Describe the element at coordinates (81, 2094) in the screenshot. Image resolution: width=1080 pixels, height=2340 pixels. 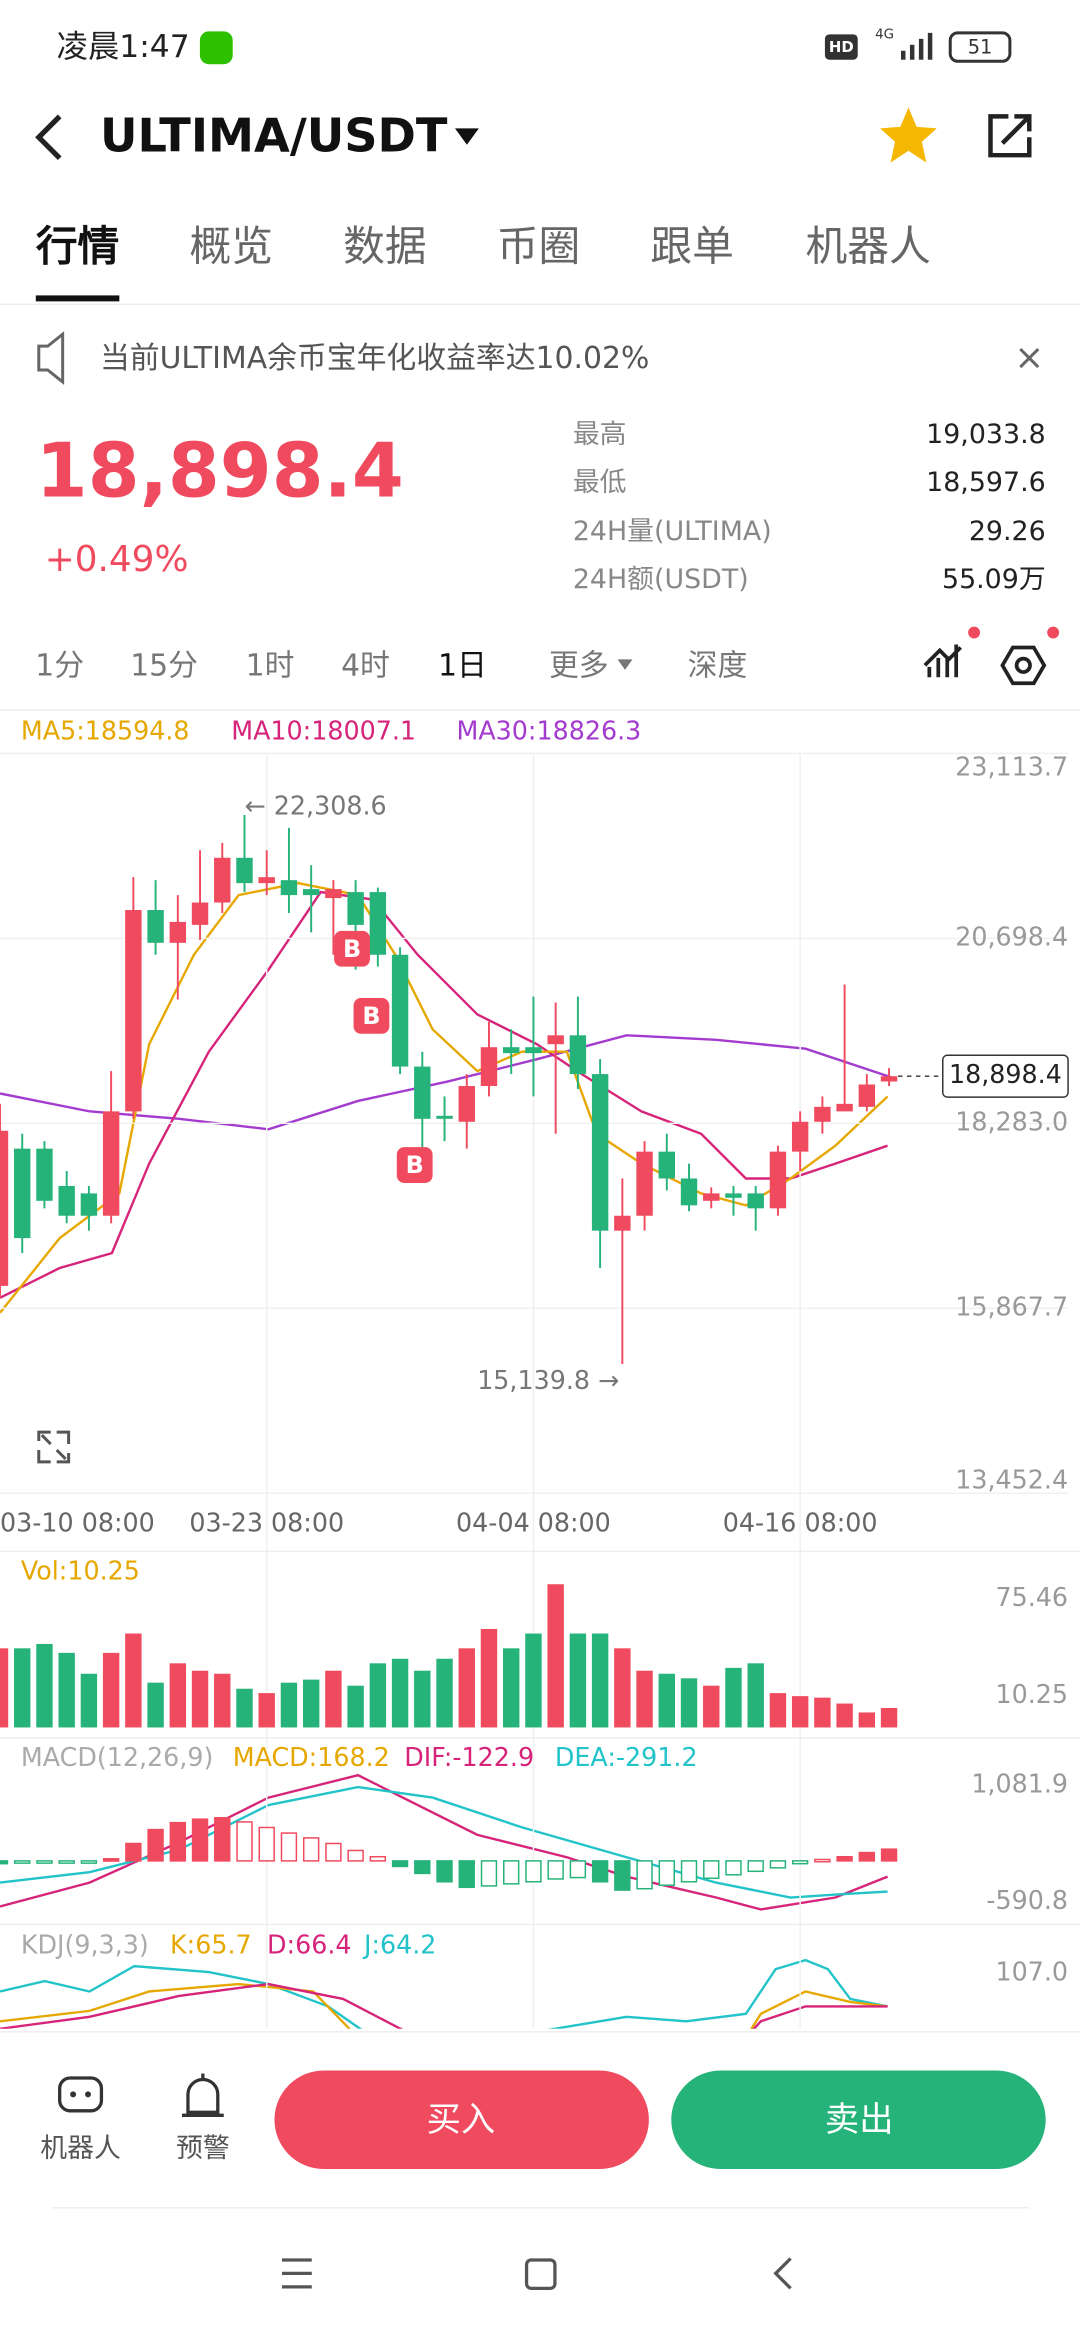
I see `robot-icon` at that location.